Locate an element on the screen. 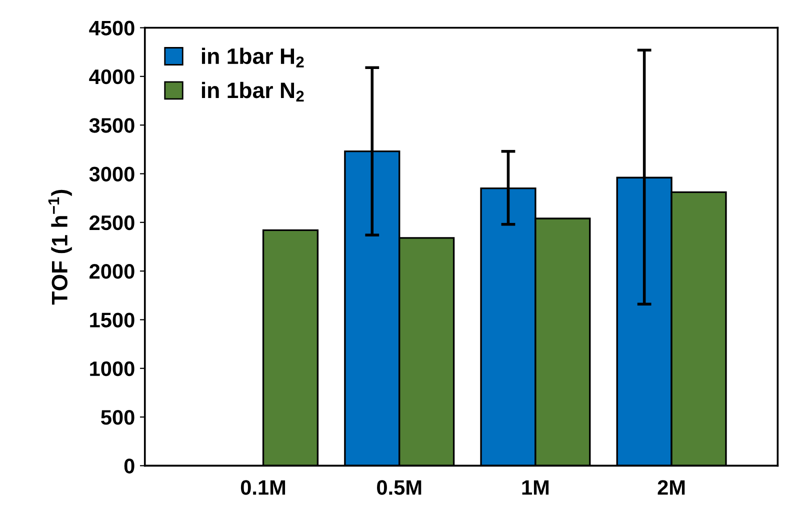 This screenshot has width=796, height=514. y-tick-label: 0 is located at coordinates (129, 466).